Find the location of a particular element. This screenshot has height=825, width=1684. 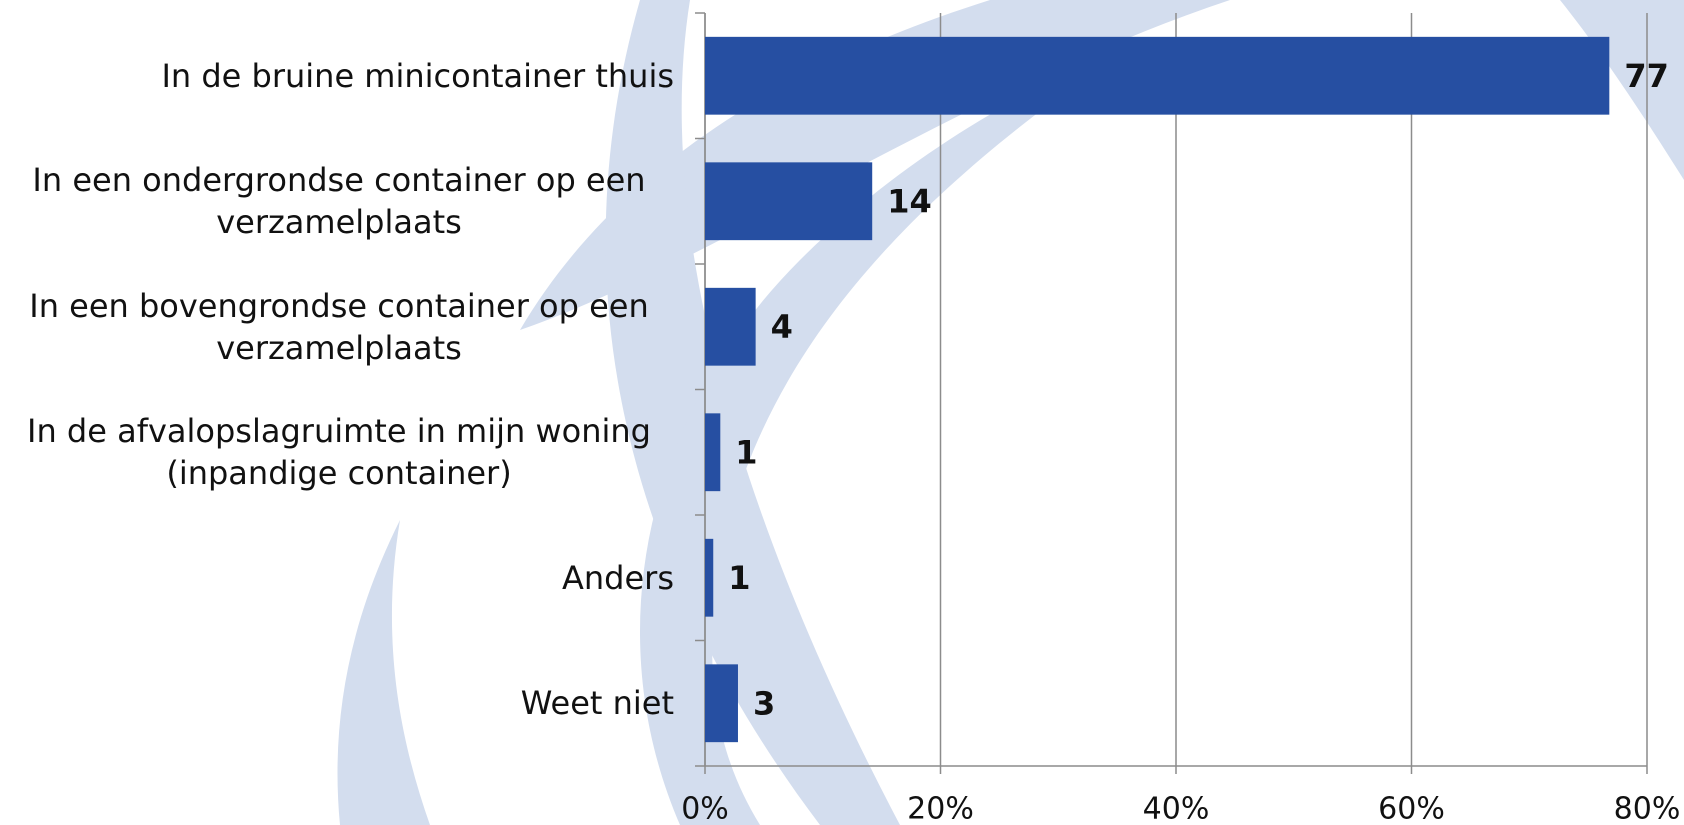

x-tick-label: 60% is located at coordinates (1411, 808).